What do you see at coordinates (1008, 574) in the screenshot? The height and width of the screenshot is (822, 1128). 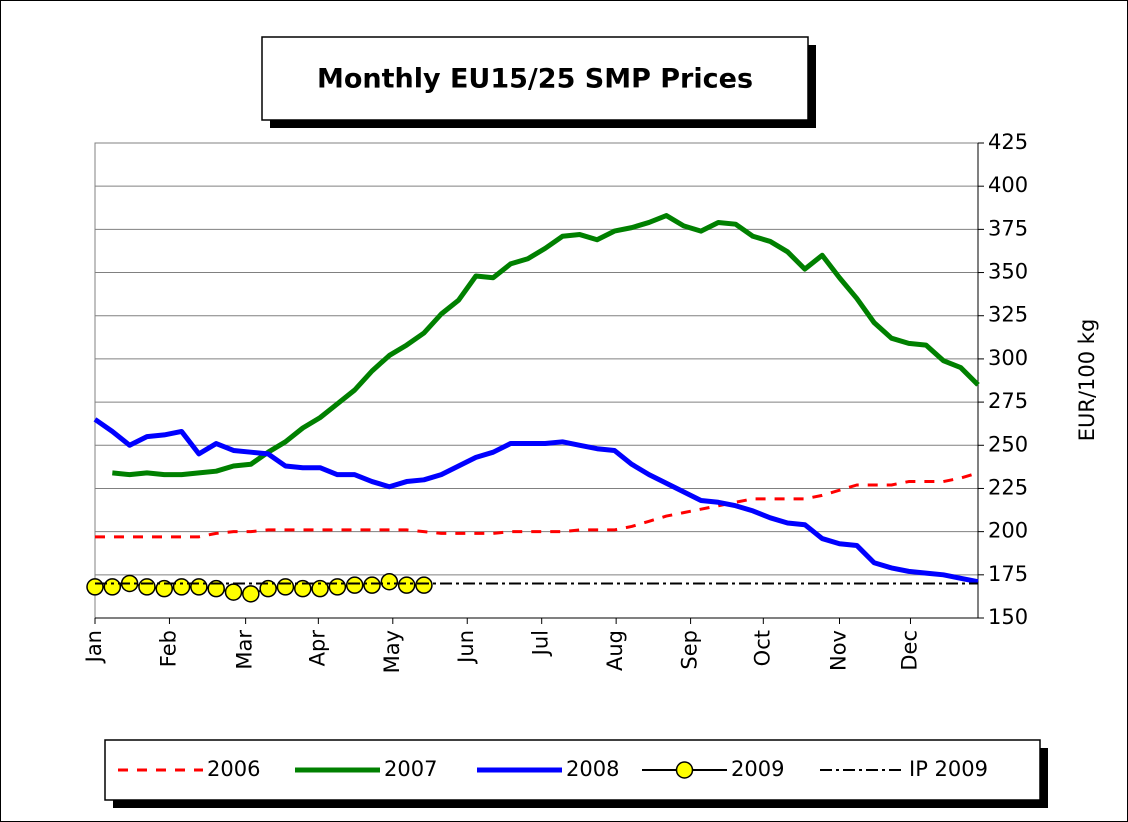 I see `y-tick-label: 175` at bounding box center [1008, 574].